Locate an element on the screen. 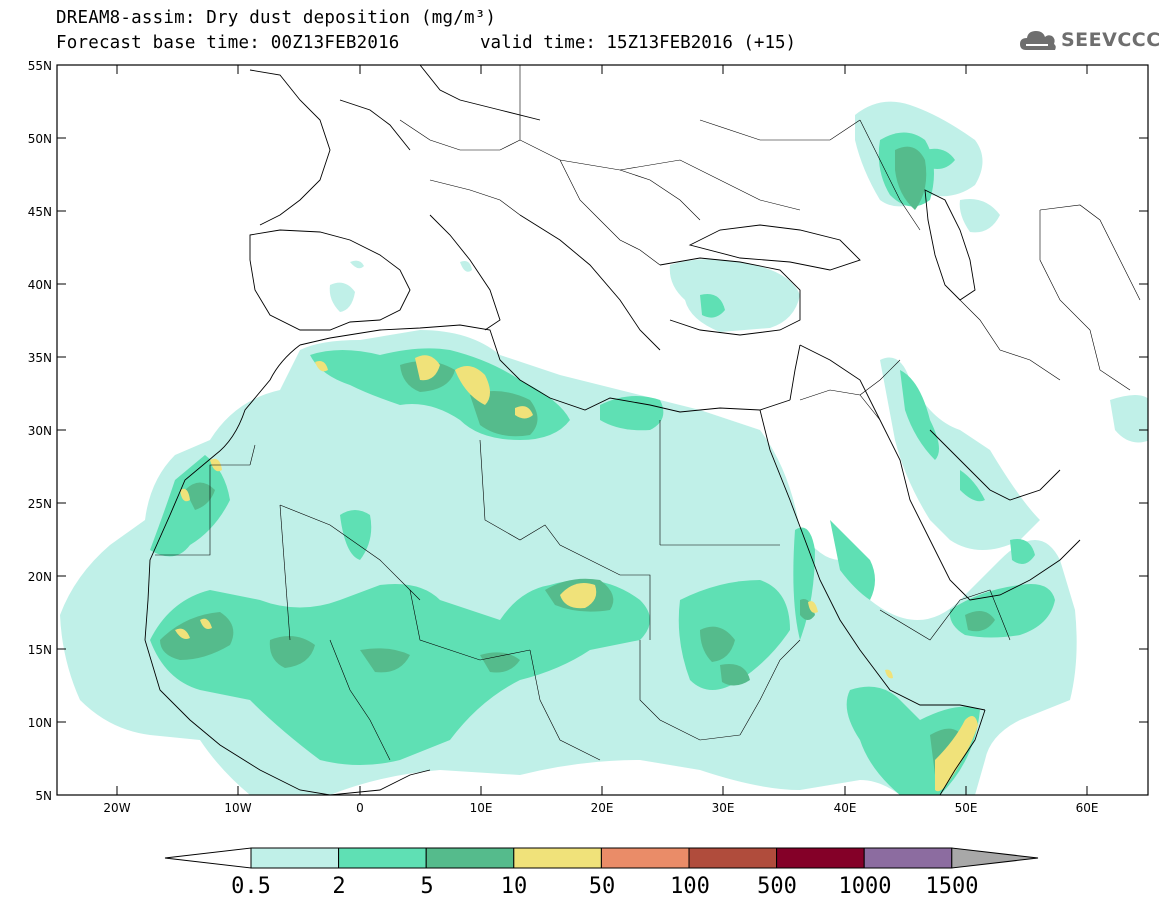 The height and width of the screenshot is (907, 1165). lat-label: 25N is located at coordinates (40, 504).